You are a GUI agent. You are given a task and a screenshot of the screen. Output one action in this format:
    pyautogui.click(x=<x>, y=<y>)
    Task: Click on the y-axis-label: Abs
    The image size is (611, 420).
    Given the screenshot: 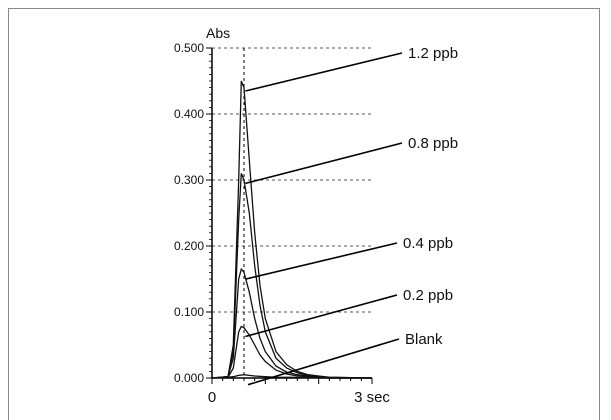 What is the action you would take?
    pyautogui.click(x=218, y=33)
    